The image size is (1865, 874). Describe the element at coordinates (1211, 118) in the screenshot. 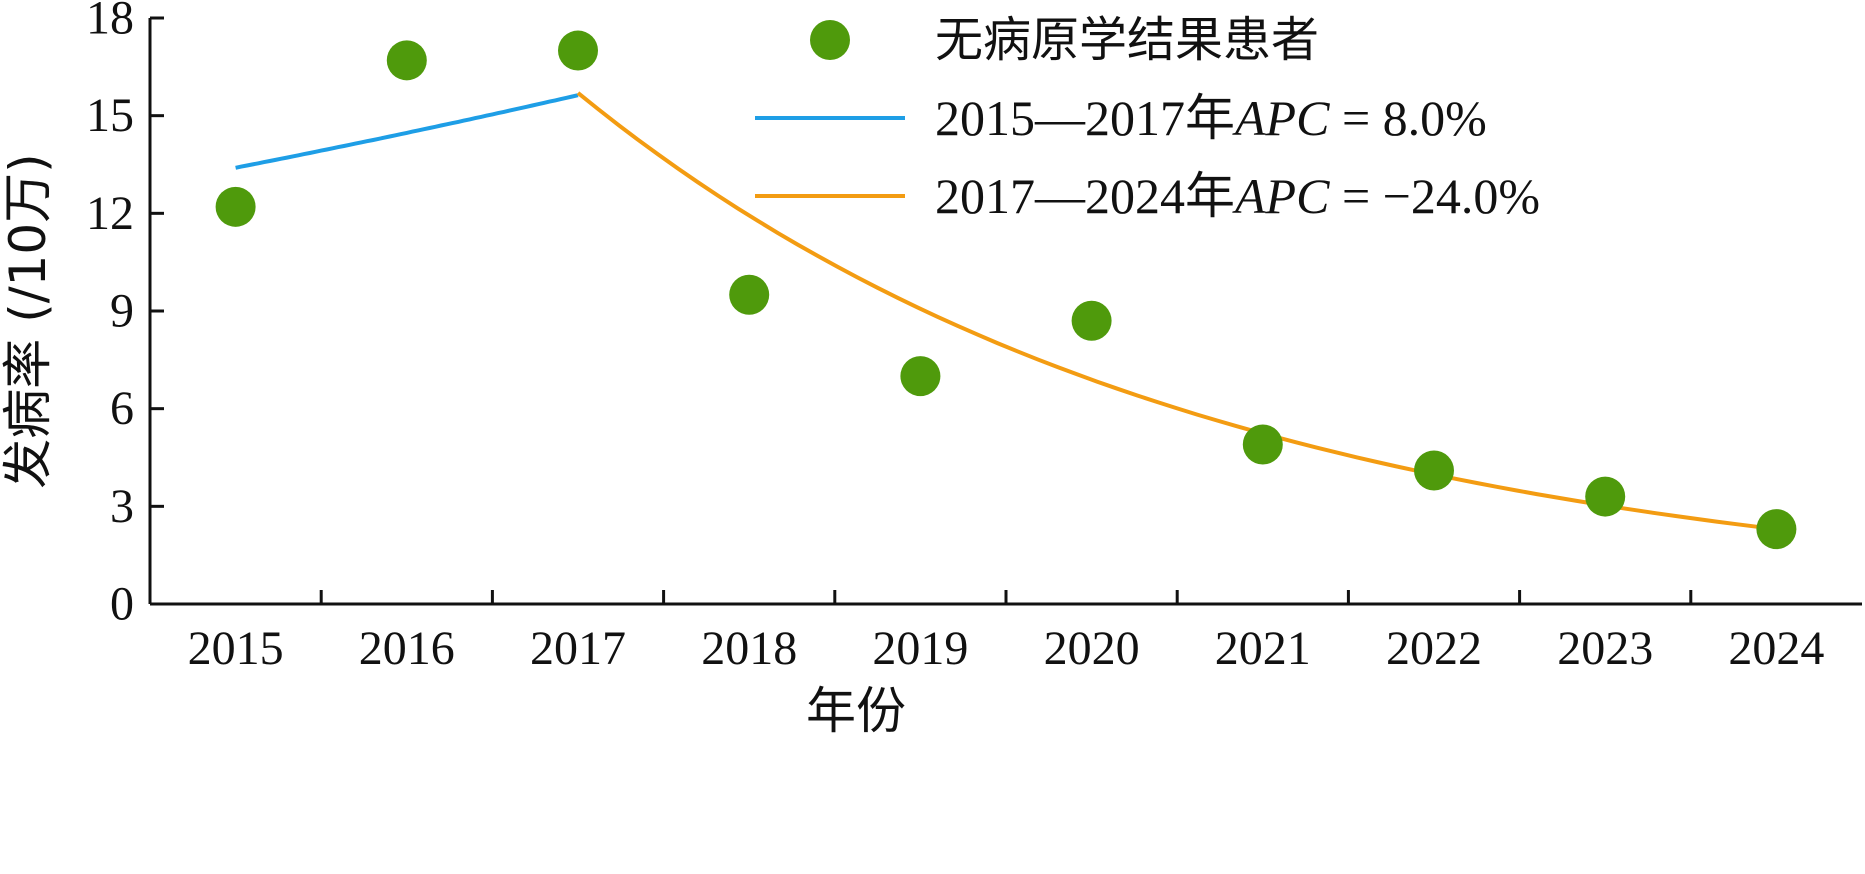

I see `legend-label: 2015—2017年APC = 8.0%` at that location.